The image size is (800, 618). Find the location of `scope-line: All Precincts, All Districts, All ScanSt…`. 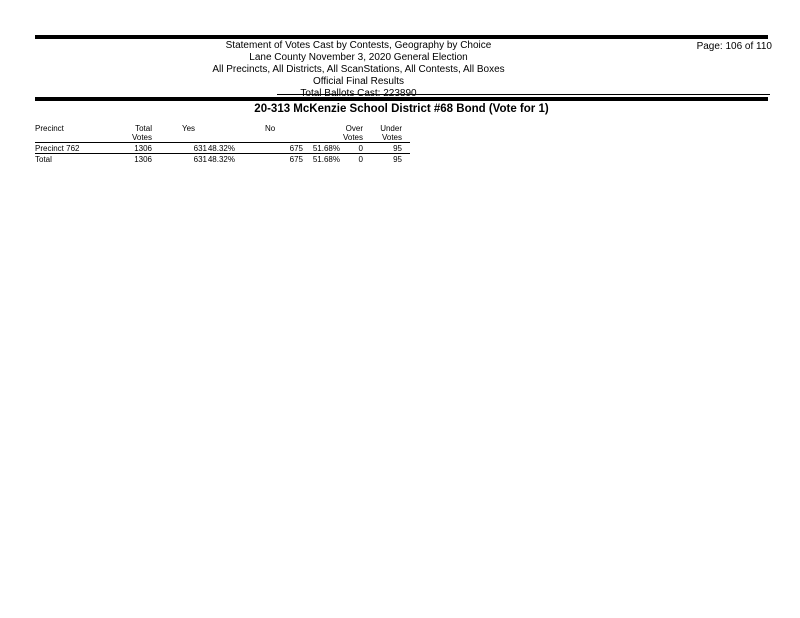

scope-line: All Precincts, All Districts, All ScanSt… is located at coordinates (358, 69).